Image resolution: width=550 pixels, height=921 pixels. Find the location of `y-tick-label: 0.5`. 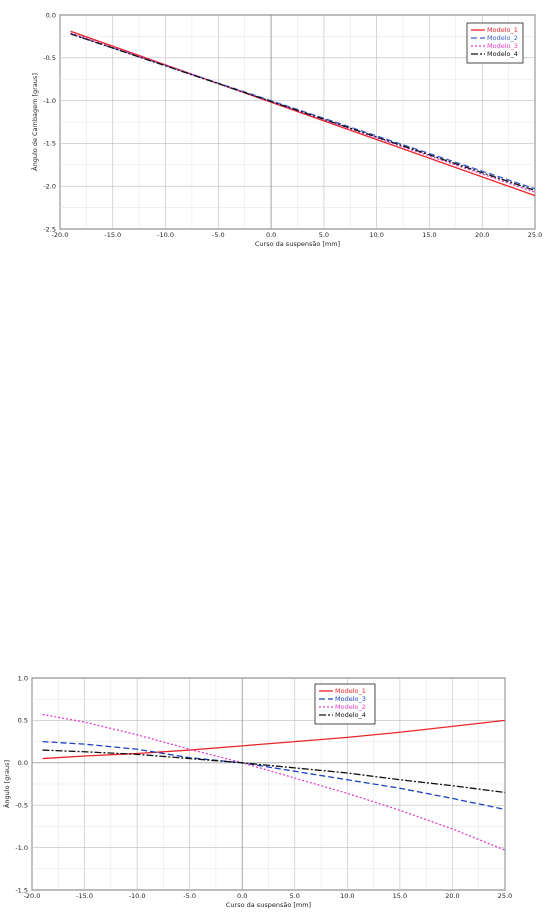

y-tick-label: 0.5 is located at coordinates (23, 721).